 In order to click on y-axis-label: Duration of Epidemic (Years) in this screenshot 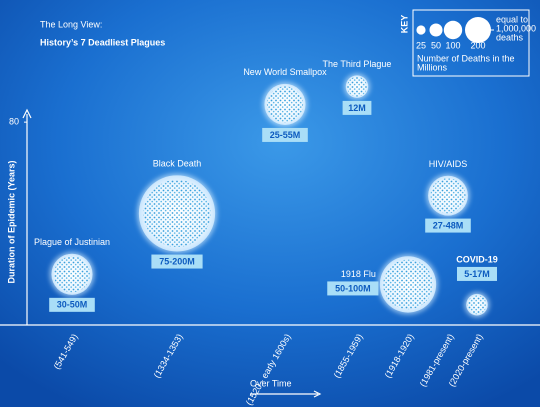, I will do `click(11, 221)`.